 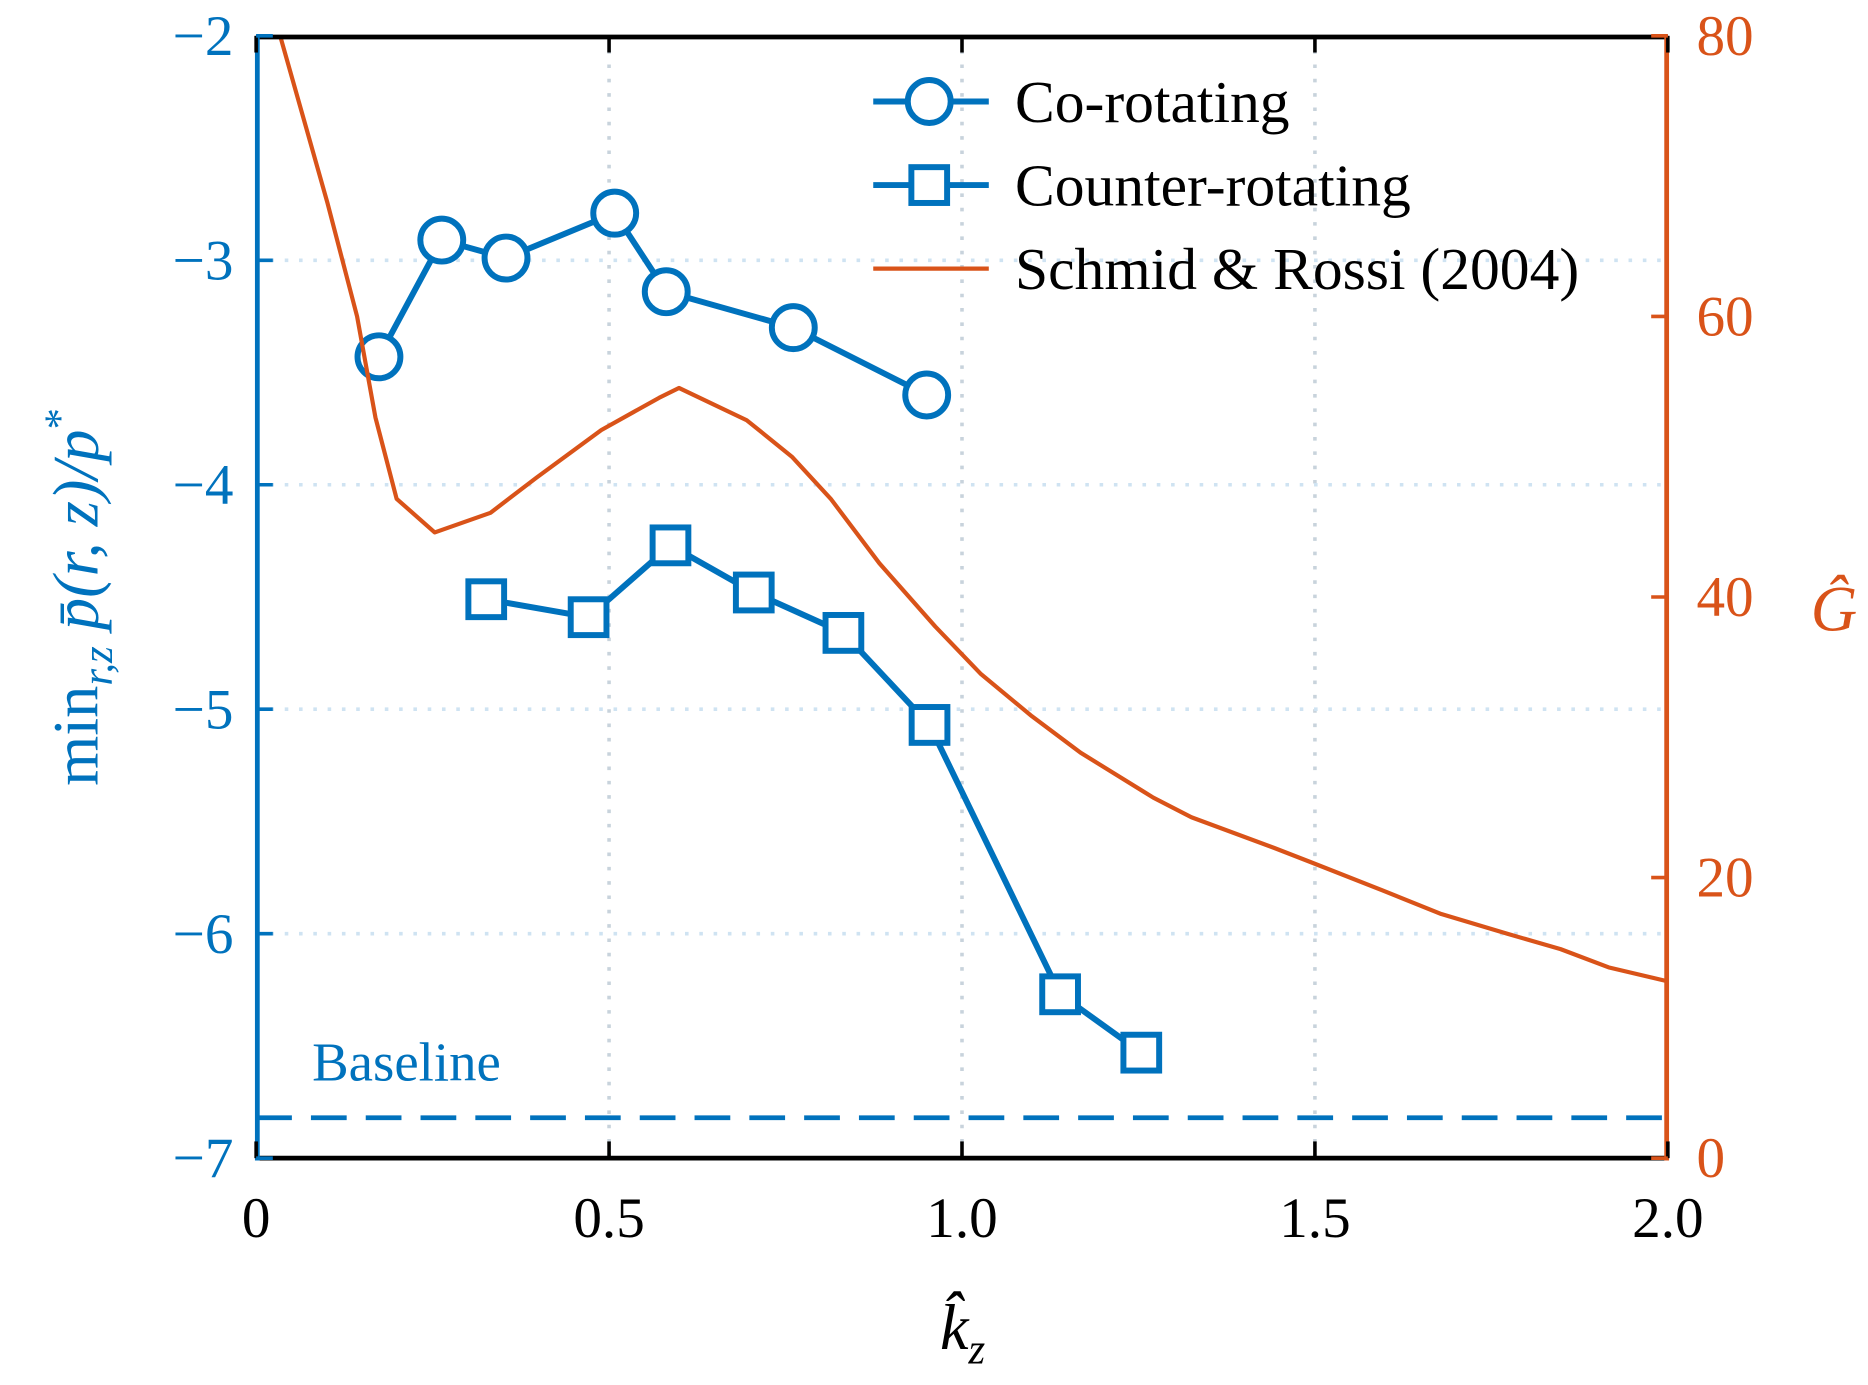 I want to click on legend-label: Co-rotating, so click(x=1152, y=102).